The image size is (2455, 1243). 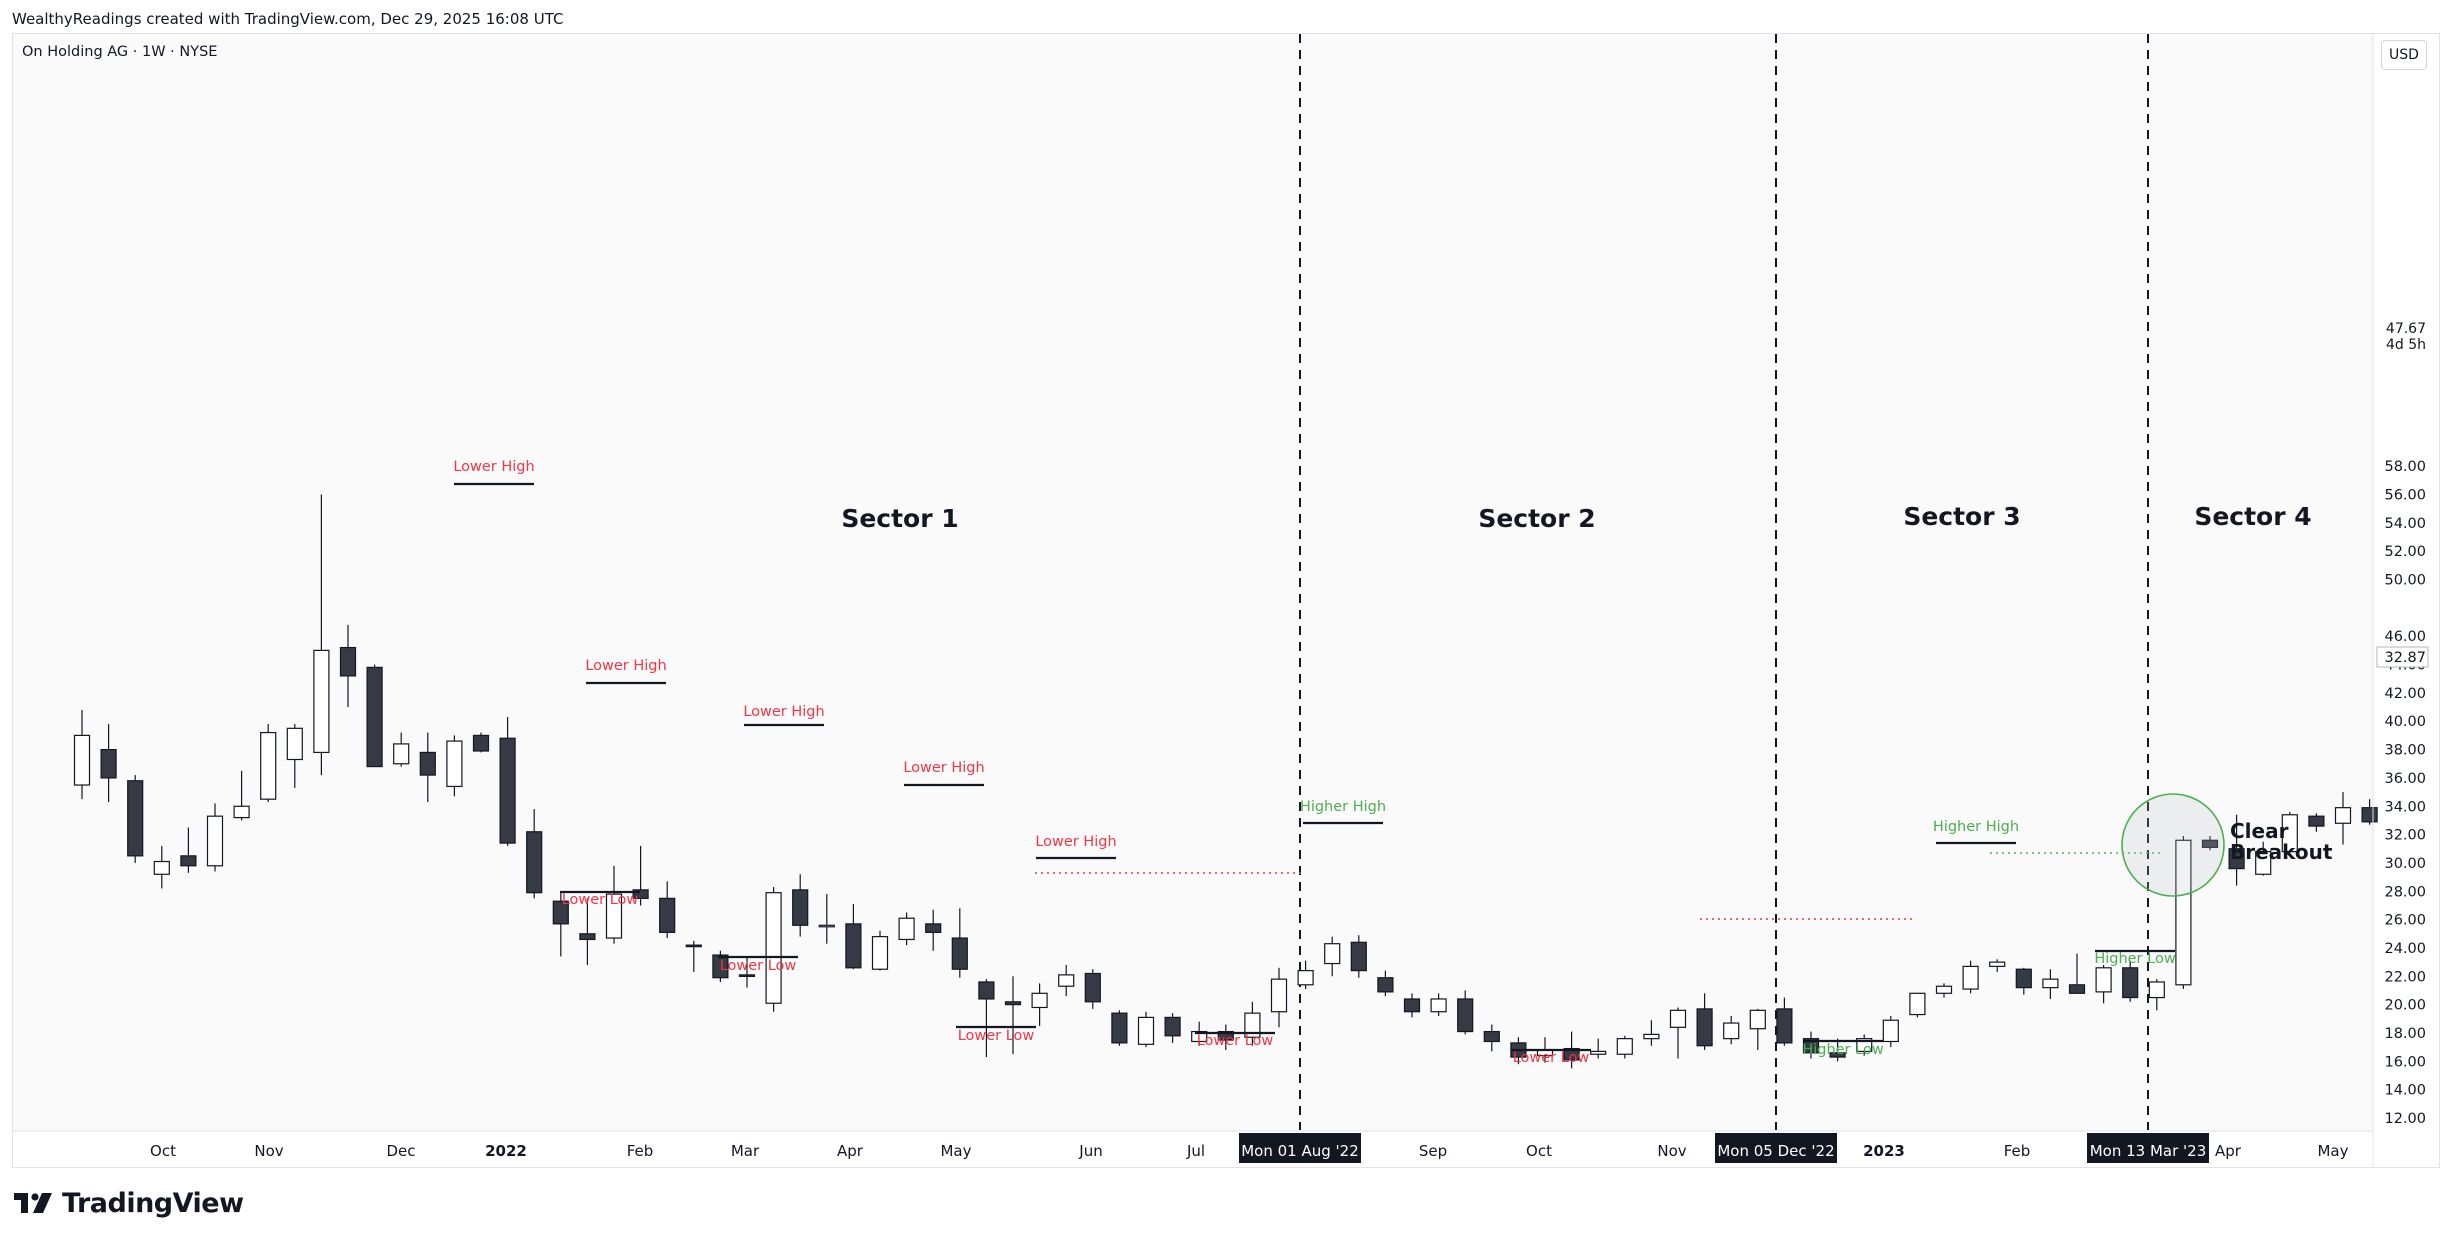 I want to click on sector-label: Sector 4, so click(x=2252, y=516).